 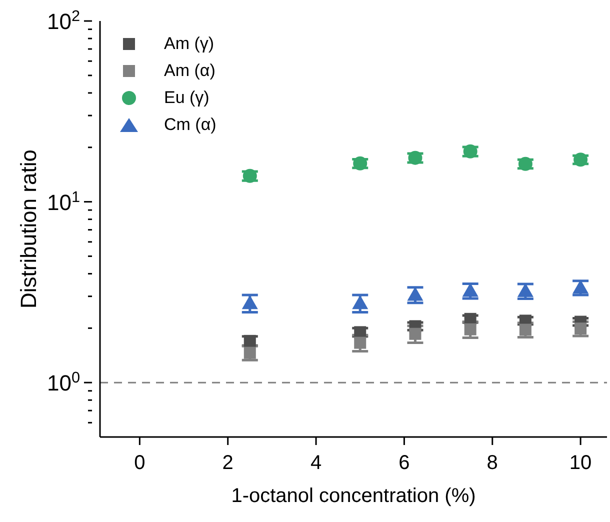 What do you see at coordinates (190, 124) in the screenshot?
I see `legend-label: Cm (α)` at bounding box center [190, 124].